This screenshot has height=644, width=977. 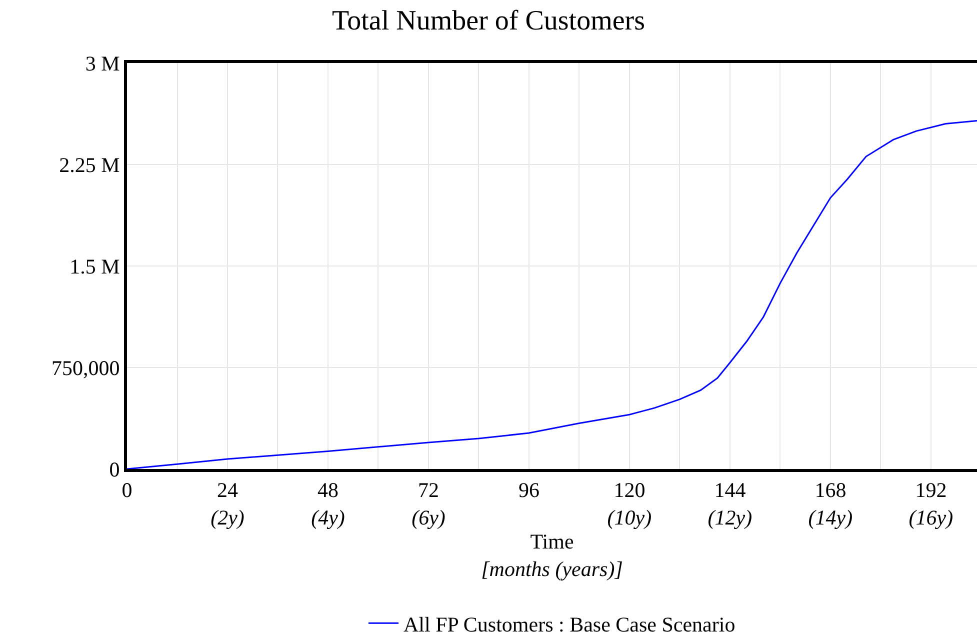 What do you see at coordinates (86, 368) in the screenshot?
I see `y-tick-label: 750,000` at bounding box center [86, 368].